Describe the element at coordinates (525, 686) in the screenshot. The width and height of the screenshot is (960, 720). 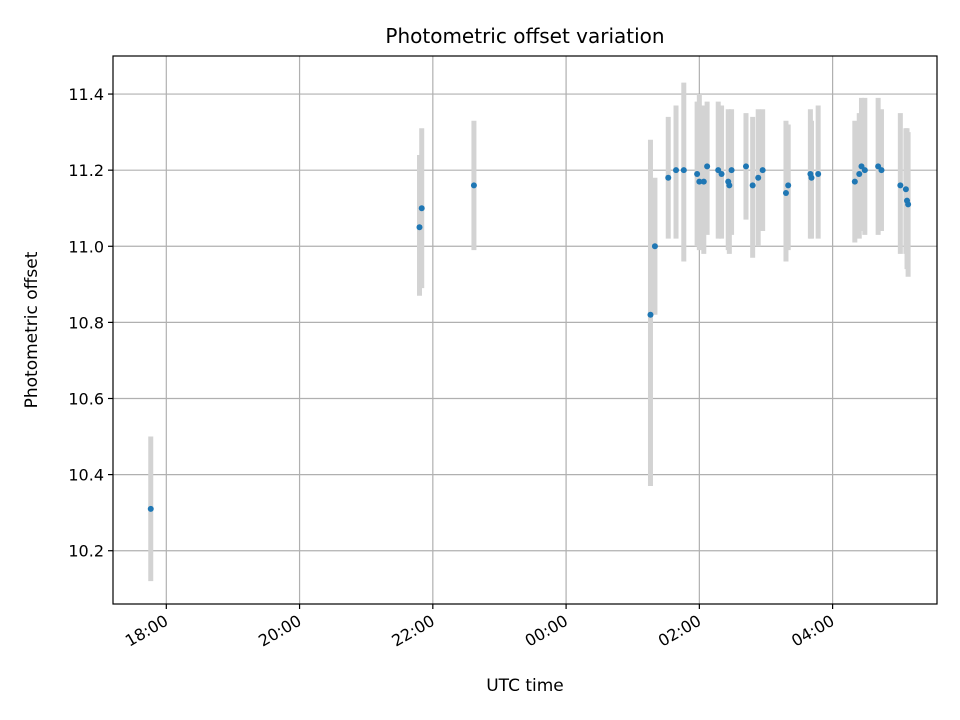
I see `x-axis-title: UTC time` at that location.